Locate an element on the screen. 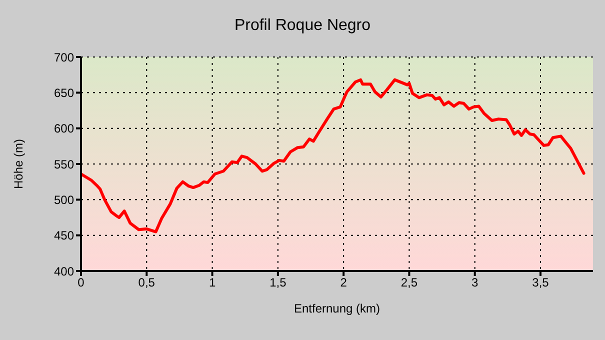  x-tick-label: 0 is located at coordinates (81, 283).